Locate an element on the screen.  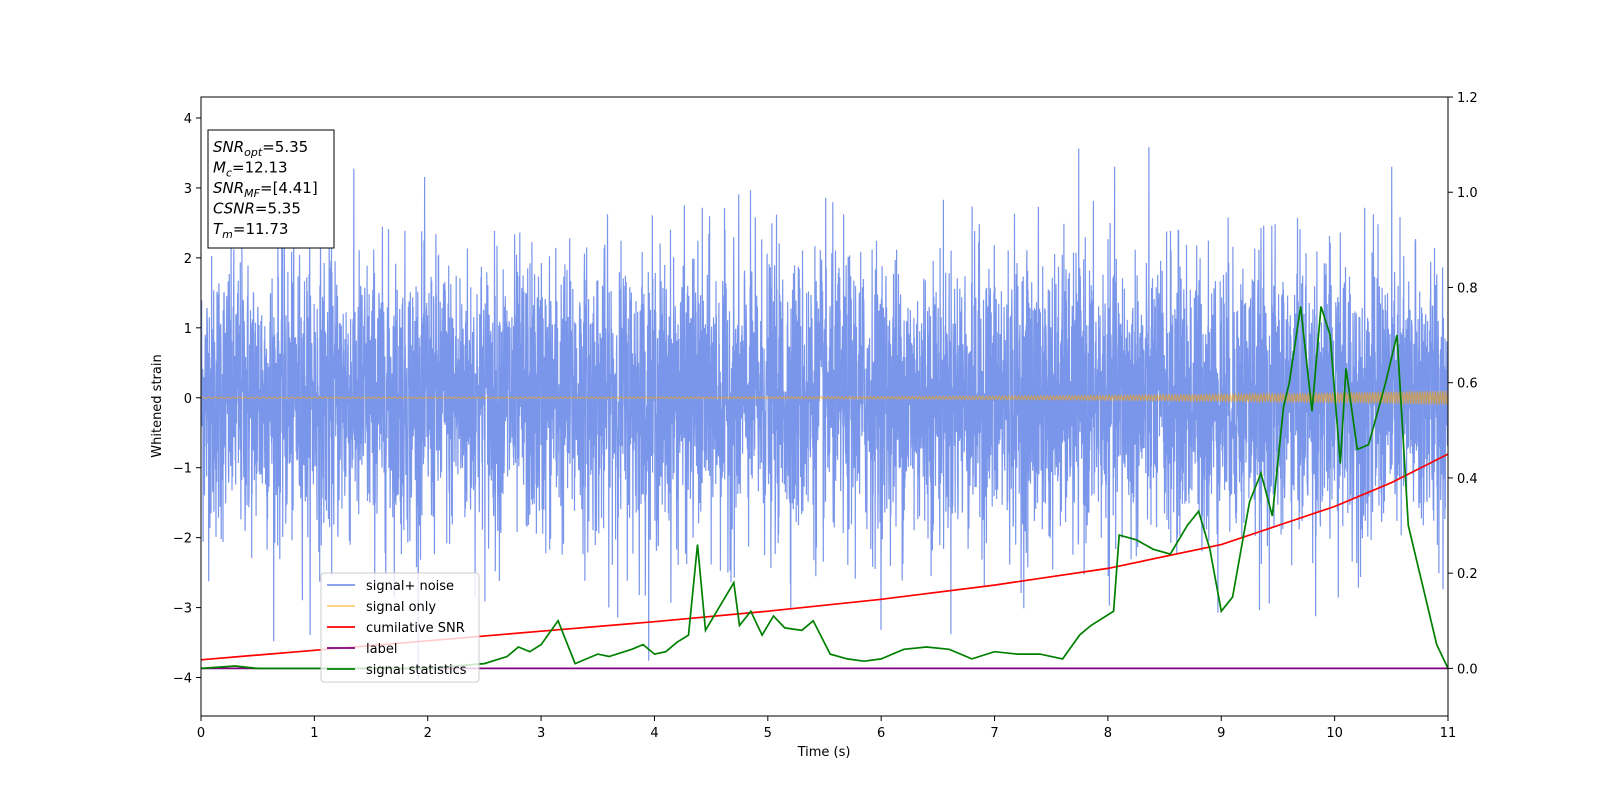
legend-label: signal+ noise is located at coordinates (410, 586).